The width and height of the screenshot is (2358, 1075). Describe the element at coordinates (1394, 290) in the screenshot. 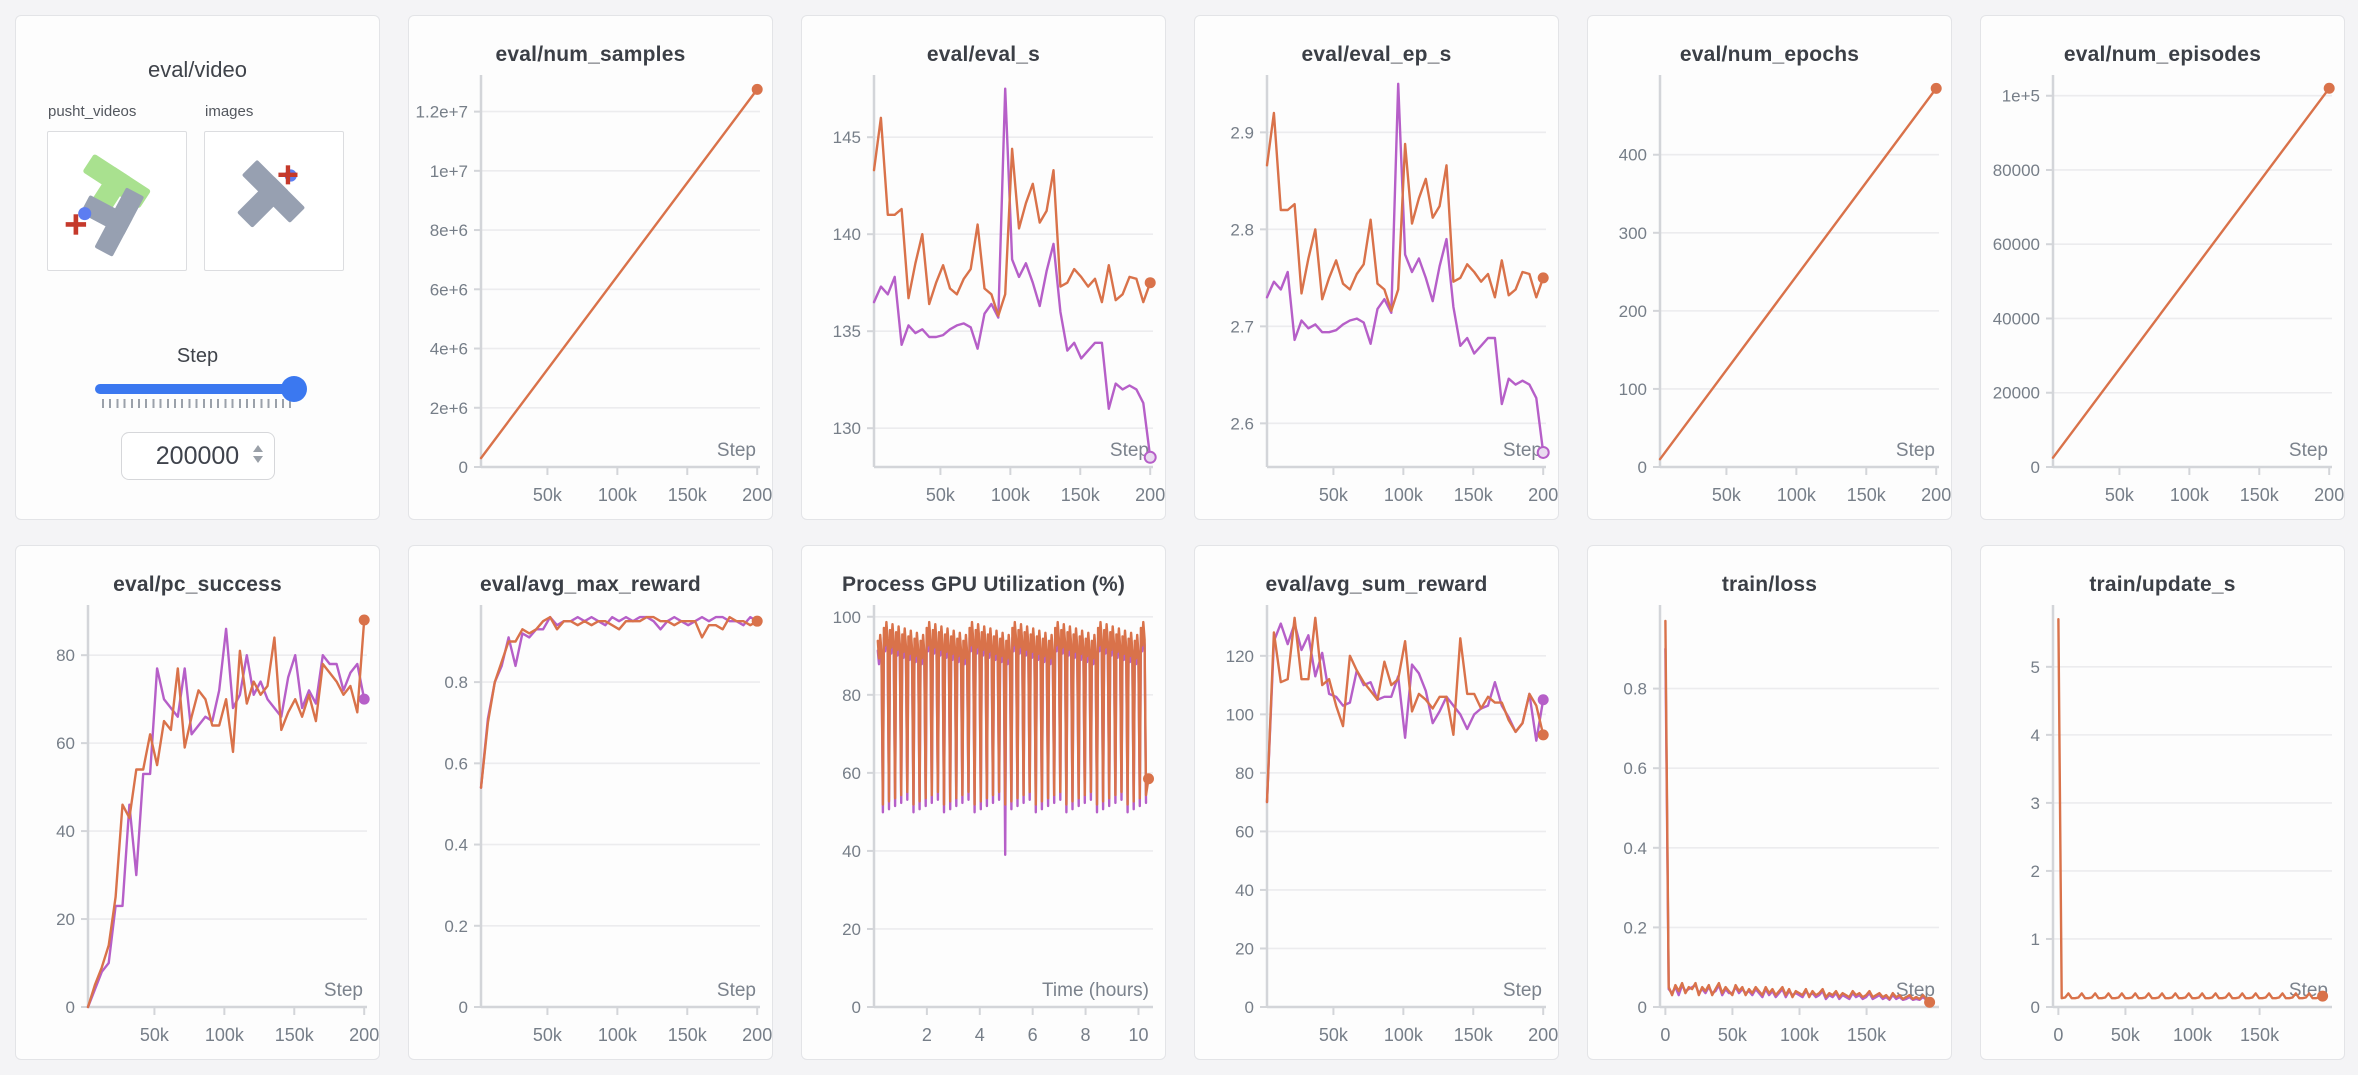

I see `chart-svg: 2.6 2.7 2.8 2.9 50k 100k 150k 200 Step` at that location.